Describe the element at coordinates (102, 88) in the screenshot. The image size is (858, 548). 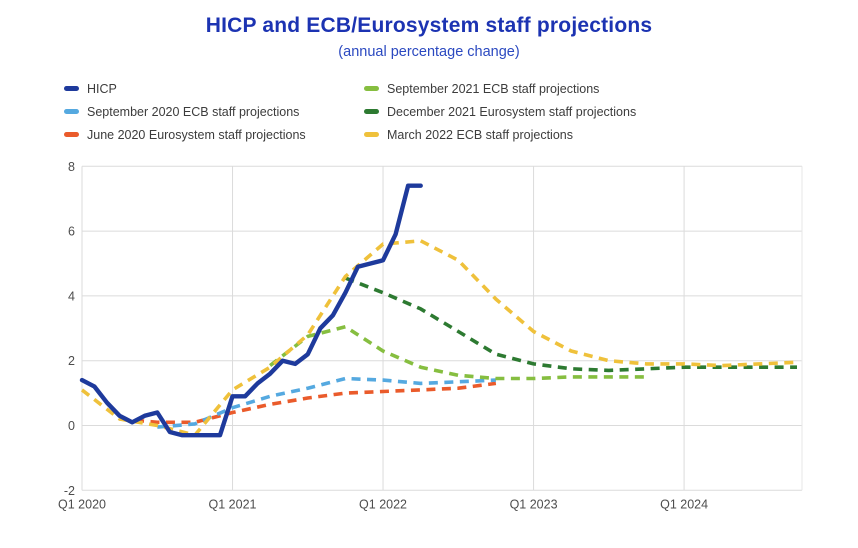
I see `legend-label: HICP` at that location.